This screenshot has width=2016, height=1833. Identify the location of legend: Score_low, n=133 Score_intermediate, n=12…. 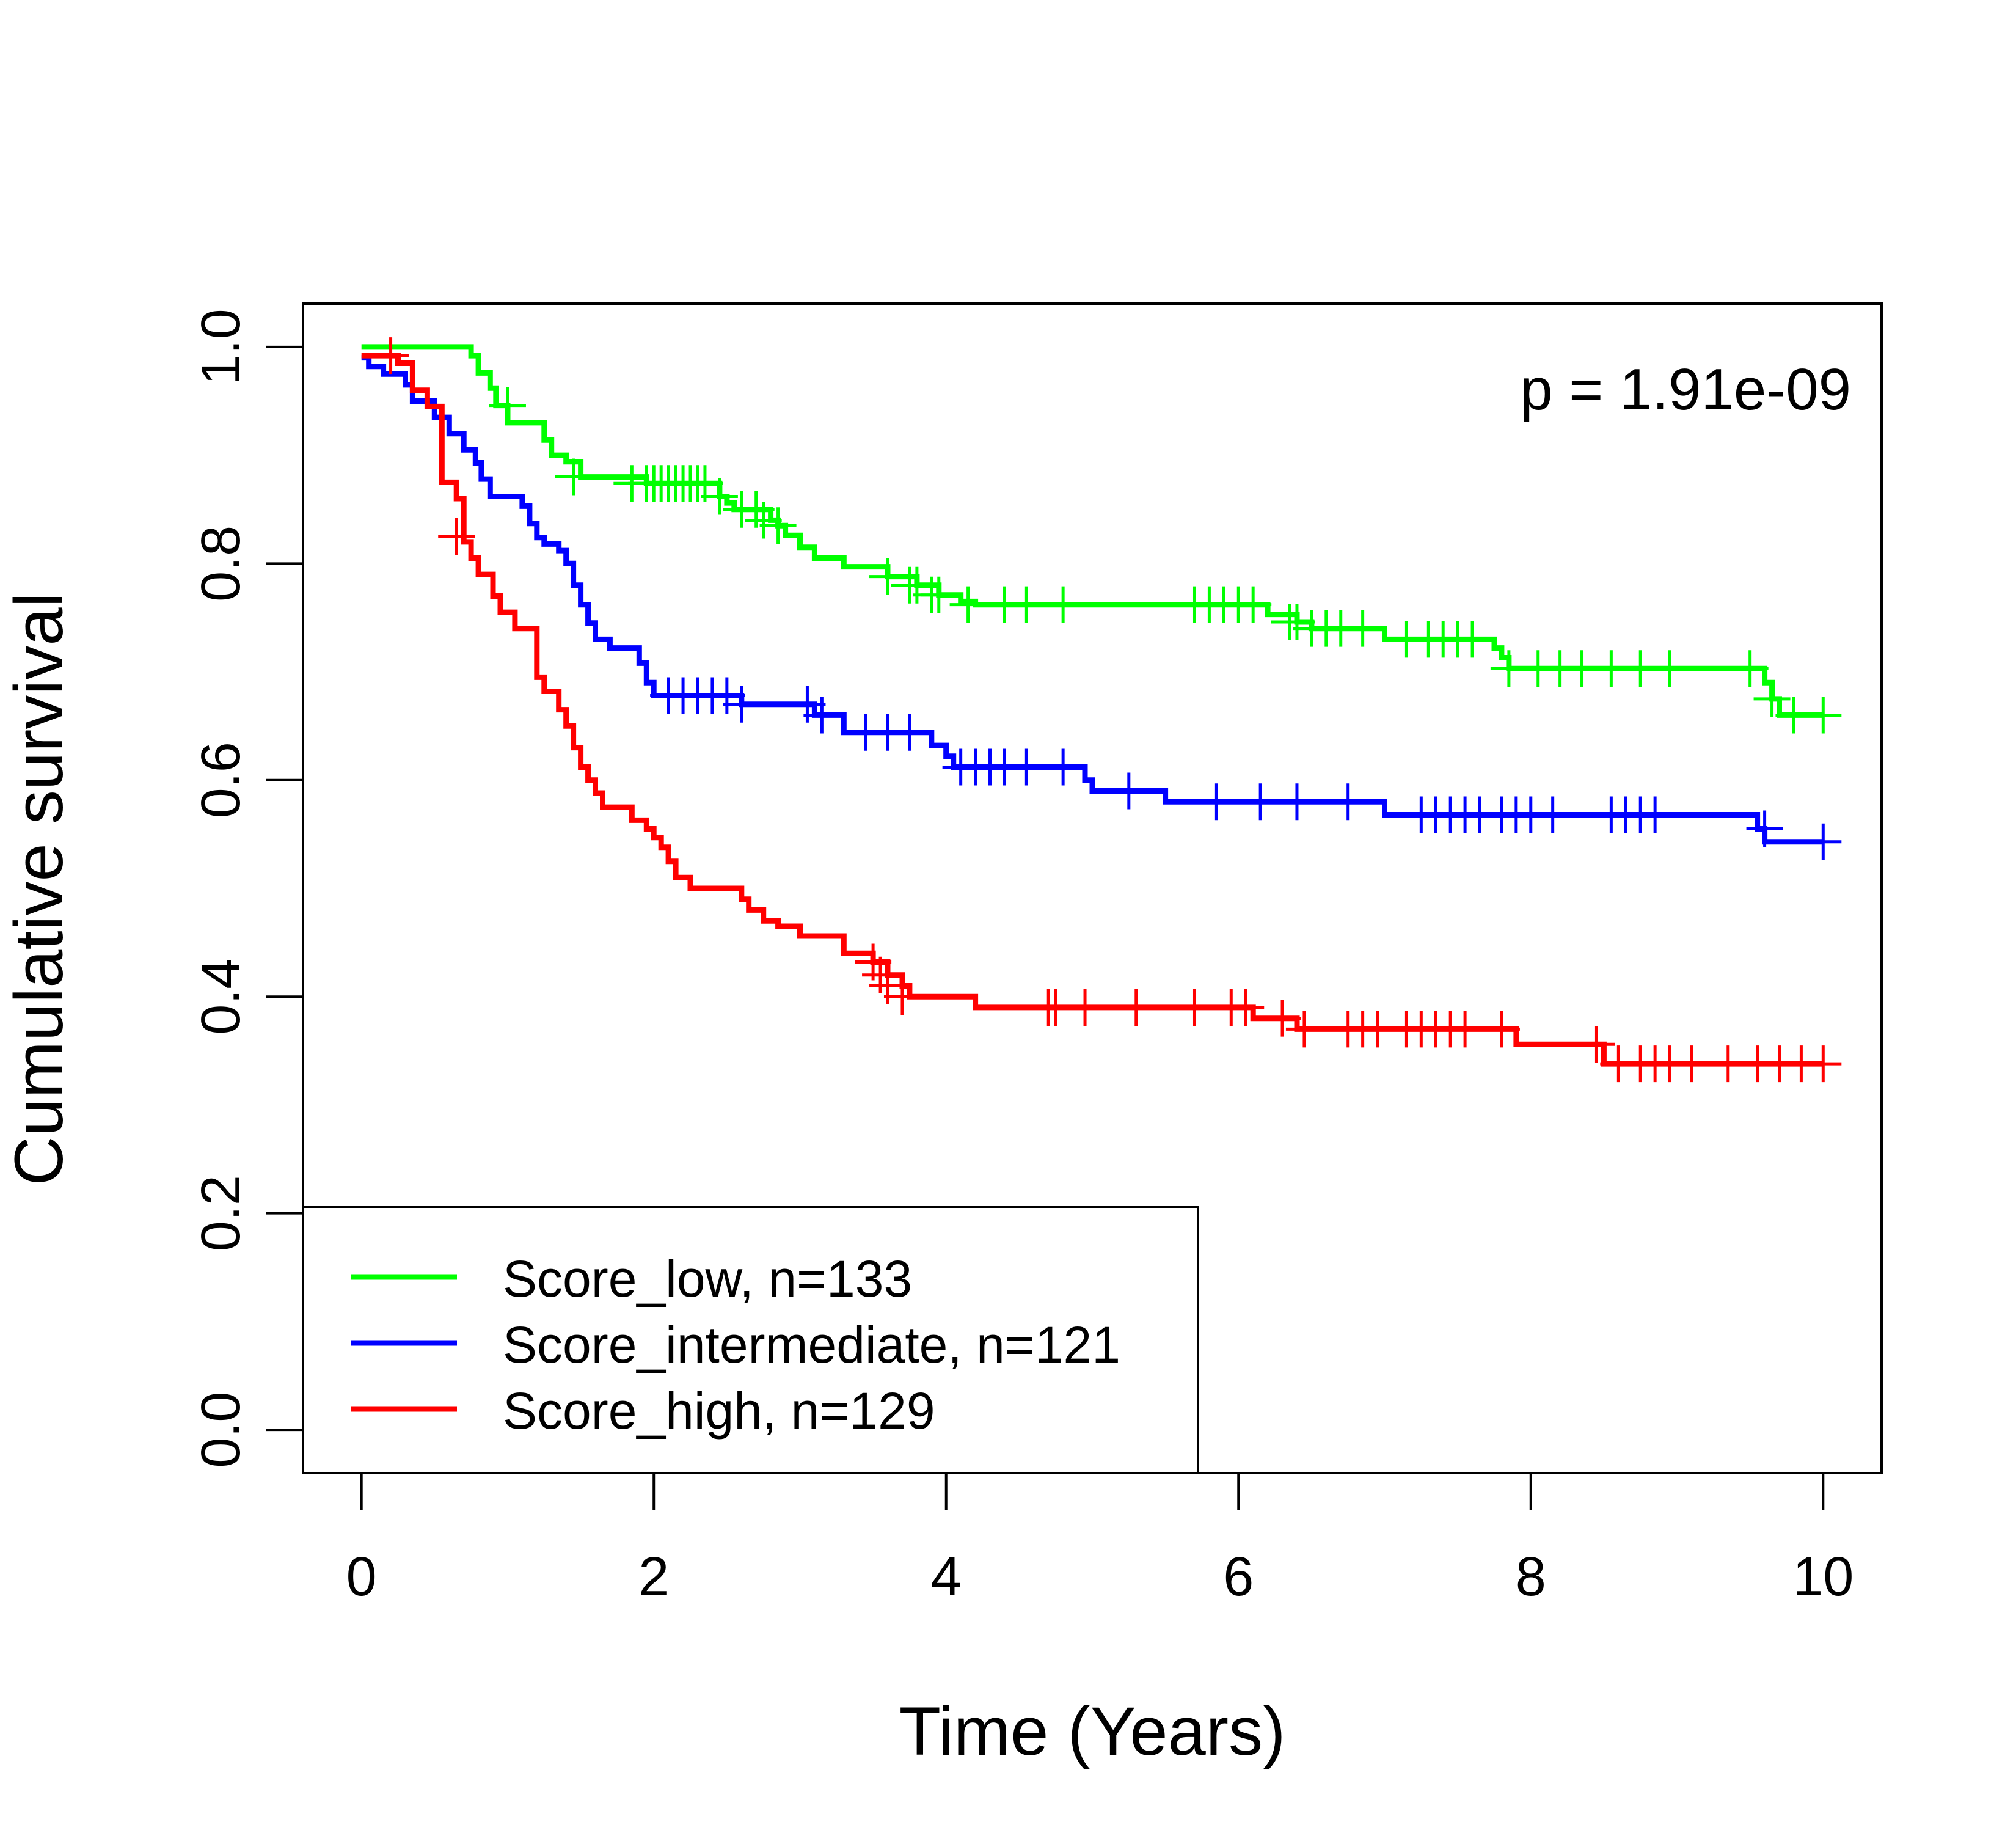
(751, 1340).